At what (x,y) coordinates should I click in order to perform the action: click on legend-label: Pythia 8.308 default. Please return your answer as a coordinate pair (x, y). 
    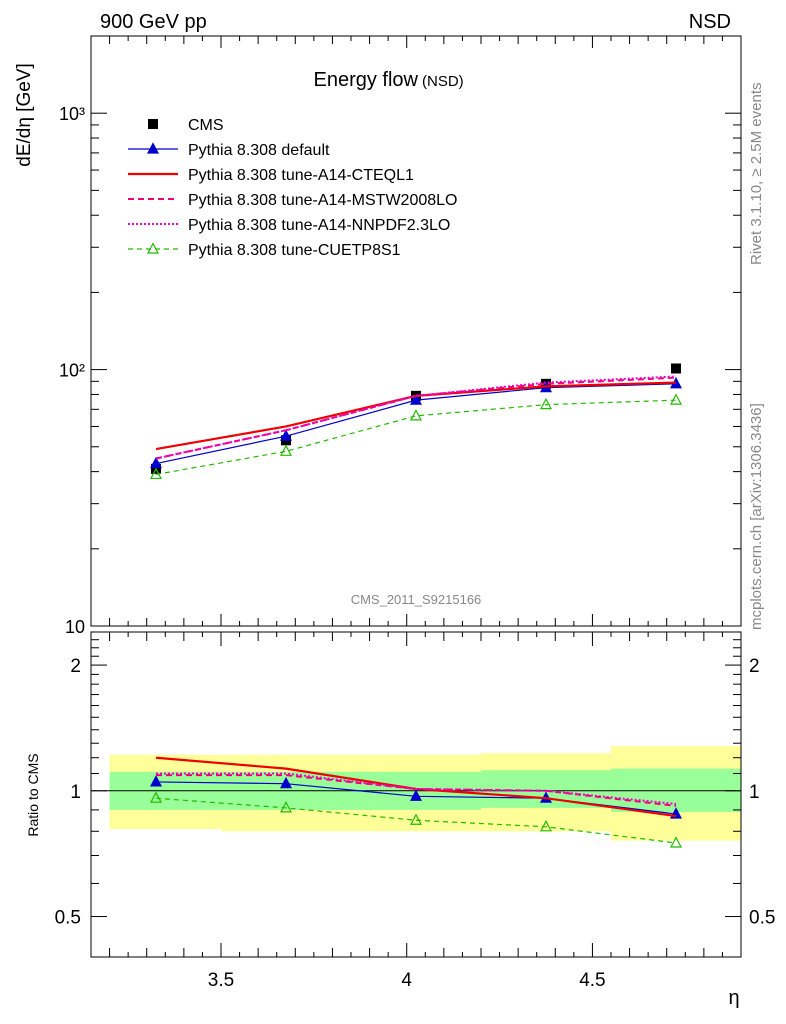
    Looking at the image, I should click on (259, 150).